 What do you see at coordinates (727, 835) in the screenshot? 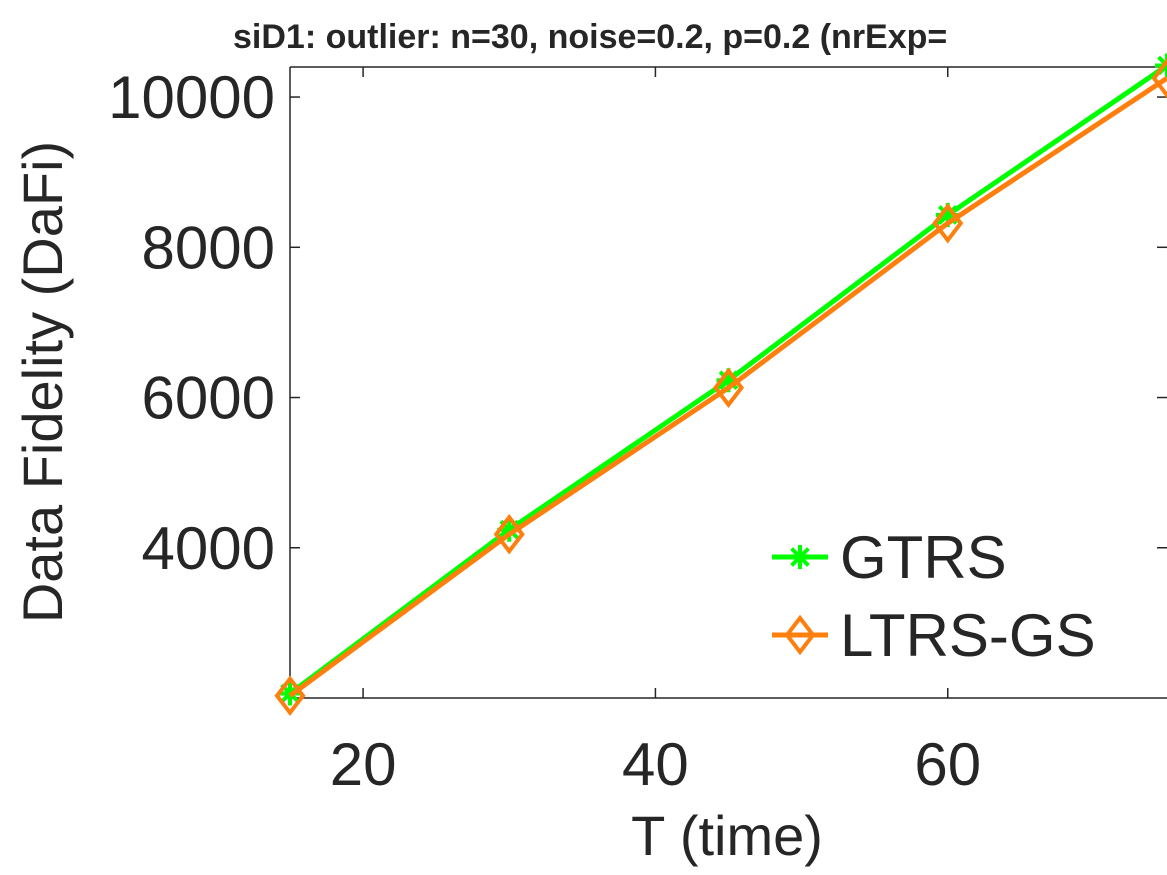
I see `x-axis-label: T (time)` at bounding box center [727, 835].